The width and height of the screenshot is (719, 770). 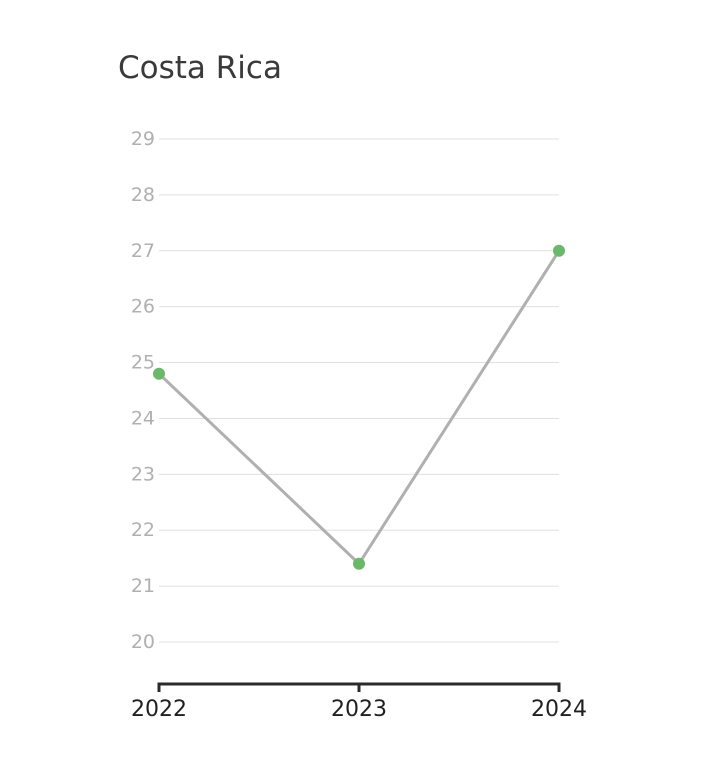 I want to click on y-tick-label: 27, so click(x=143, y=251).